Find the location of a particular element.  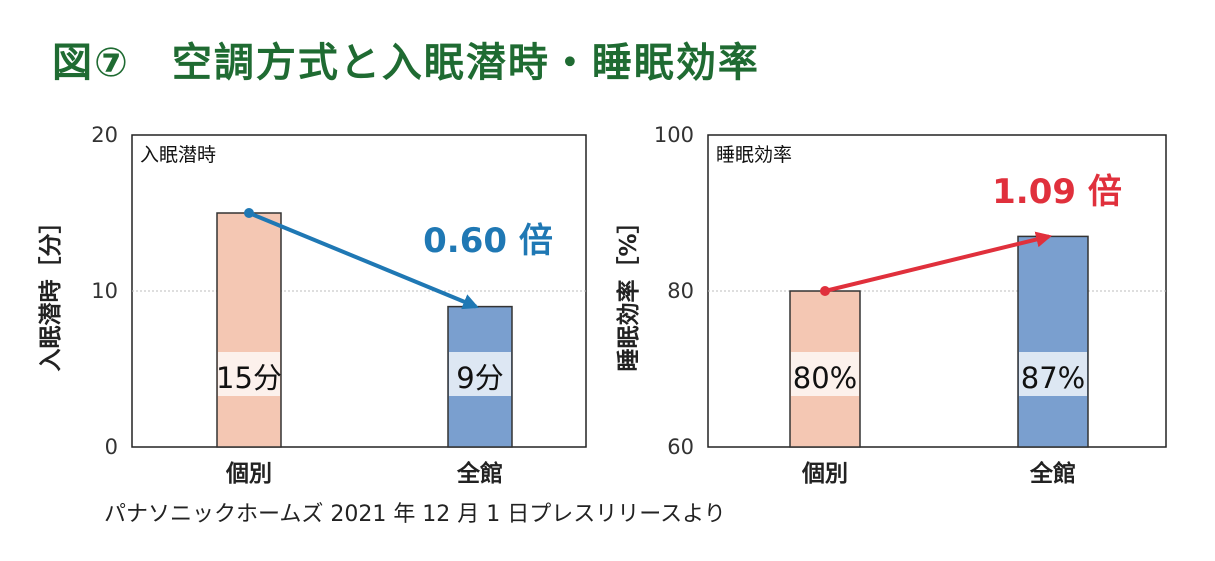

panel-1-ylabel: 入眠潜時［分］ is located at coordinates (50, 291).